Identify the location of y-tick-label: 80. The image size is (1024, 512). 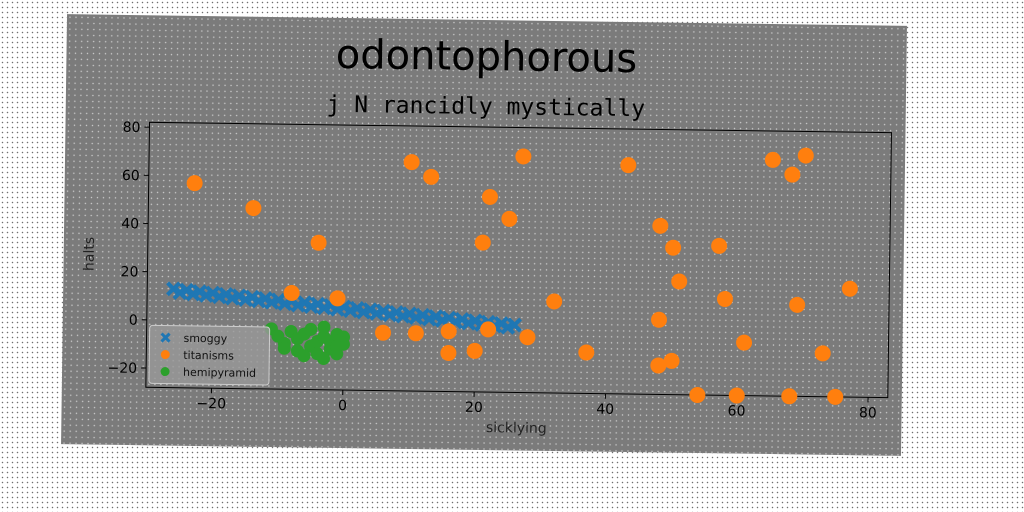
(132, 128).